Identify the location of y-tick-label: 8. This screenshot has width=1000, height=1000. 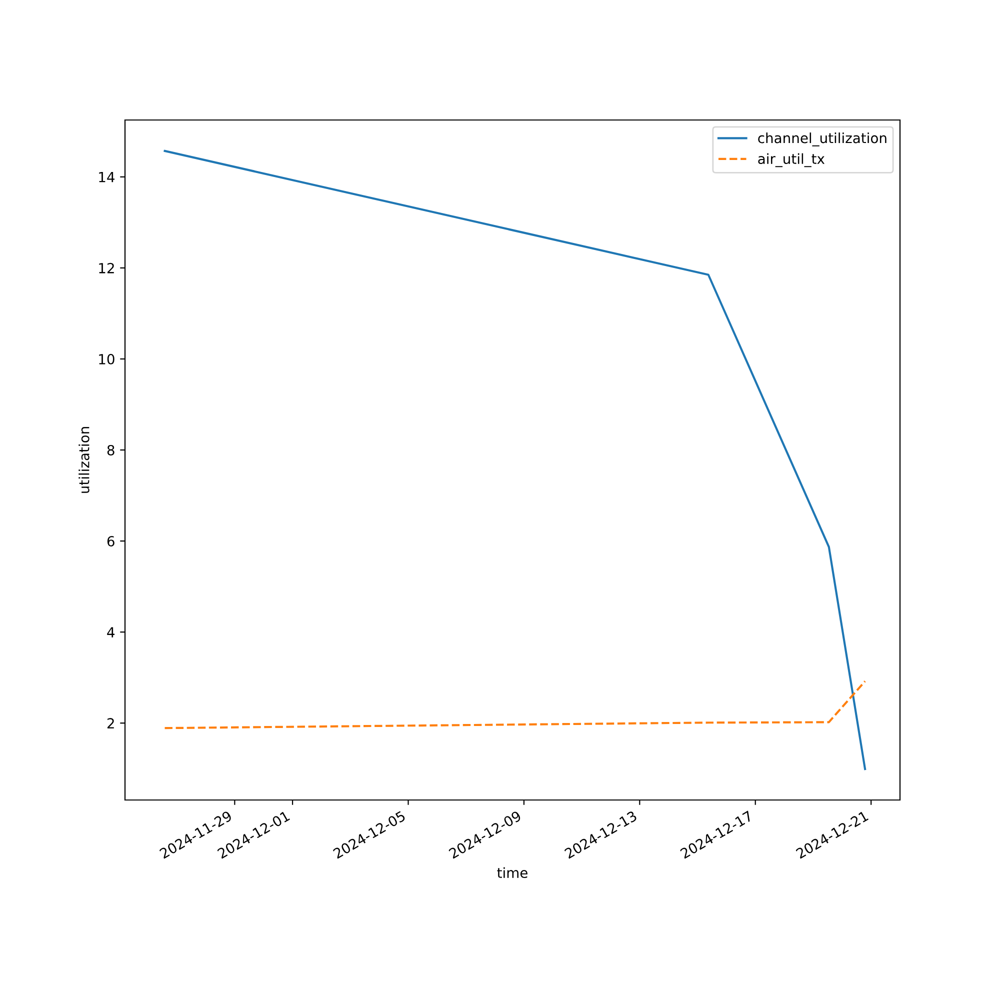
(110, 450).